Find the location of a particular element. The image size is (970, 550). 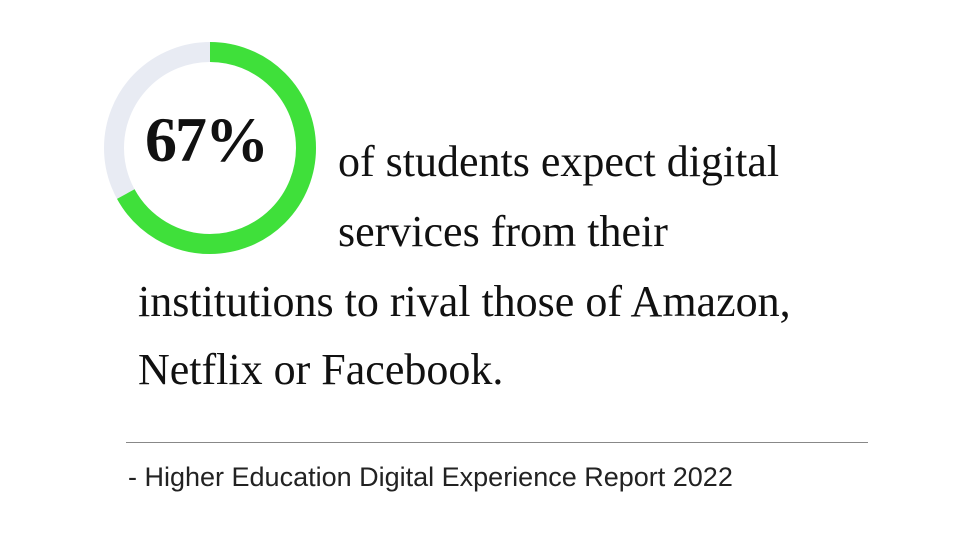

statement-line-1: of students expect digital is located at coordinates (559, 161).